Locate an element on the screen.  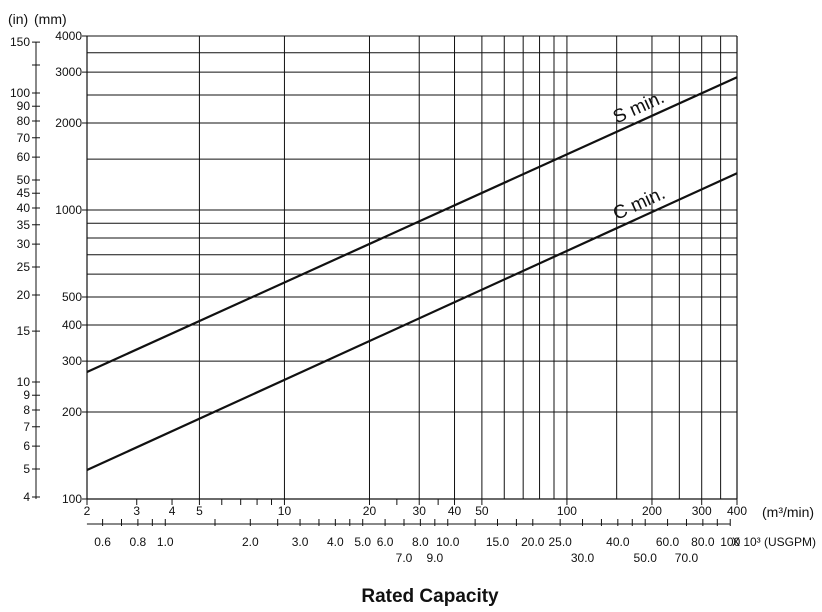
x2-tick-label: 5.0 is located at coordinates (362, 542).